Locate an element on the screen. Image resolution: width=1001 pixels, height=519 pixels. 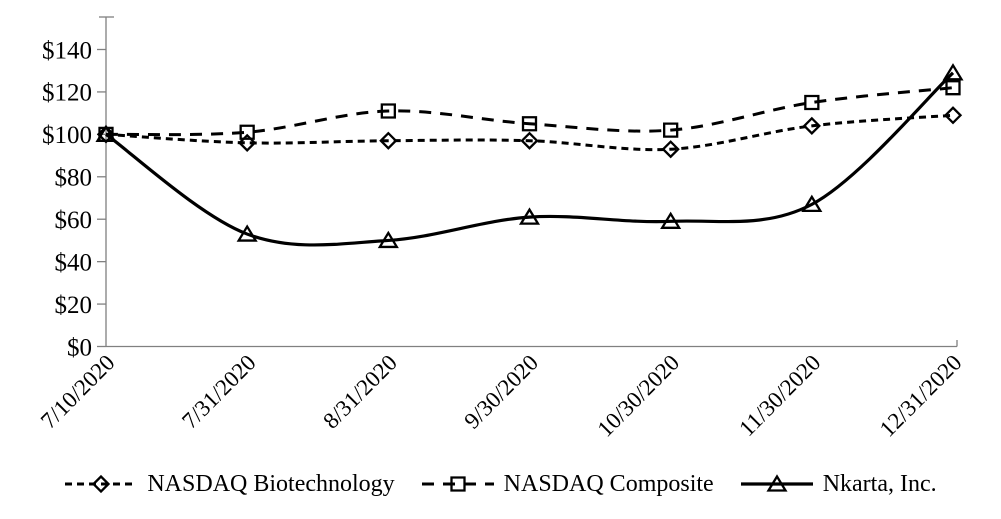
y-tick-label: $20 is located at coordinates (74, 305).